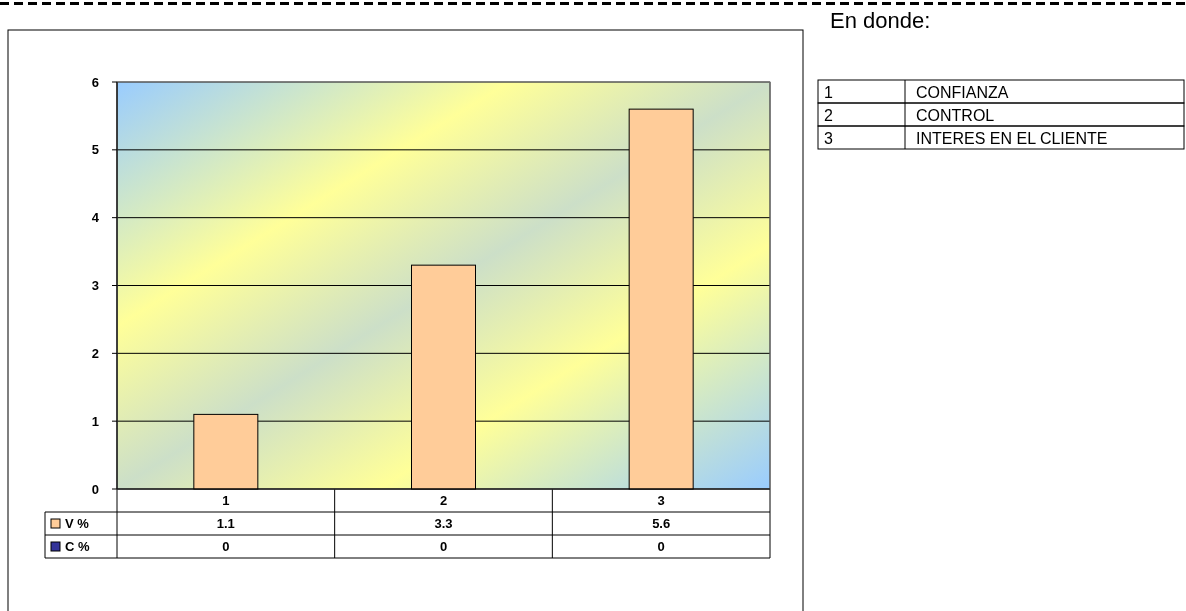 The image size is (1186, 611). What do you see at coordinates (828, 115) in the screenshot?
I see `text: 2` at bounding box center [828, 115].